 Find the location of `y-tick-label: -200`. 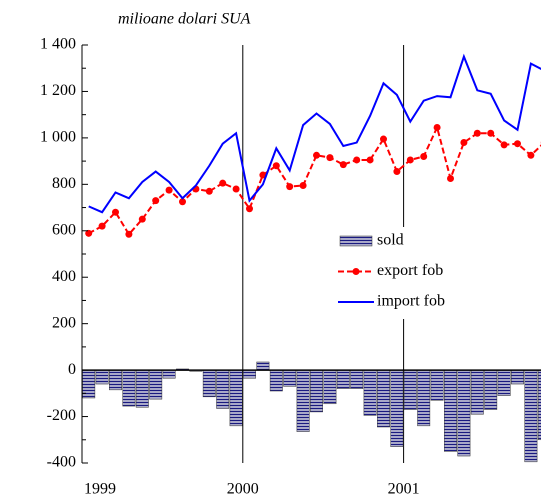

y-tick-label: -200 is located at coordinates (61, 415).